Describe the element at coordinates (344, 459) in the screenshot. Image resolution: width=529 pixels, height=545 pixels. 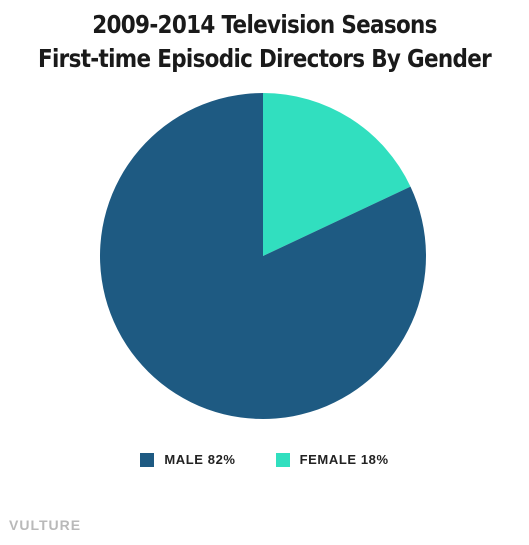
I see `legend-label-female: FEMALE 18%` at that location.